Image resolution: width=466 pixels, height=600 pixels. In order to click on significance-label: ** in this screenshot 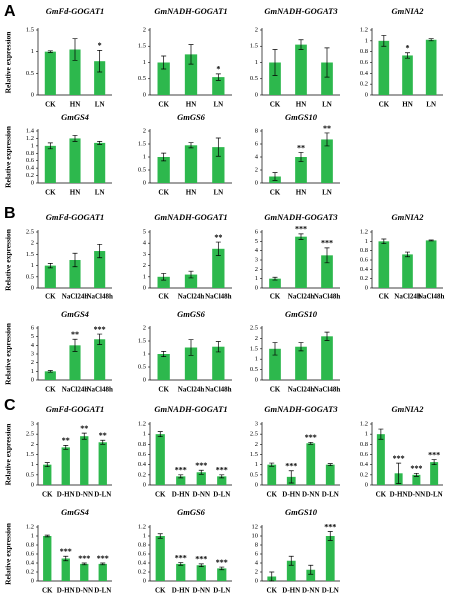, I will do `click(103, 435)`.